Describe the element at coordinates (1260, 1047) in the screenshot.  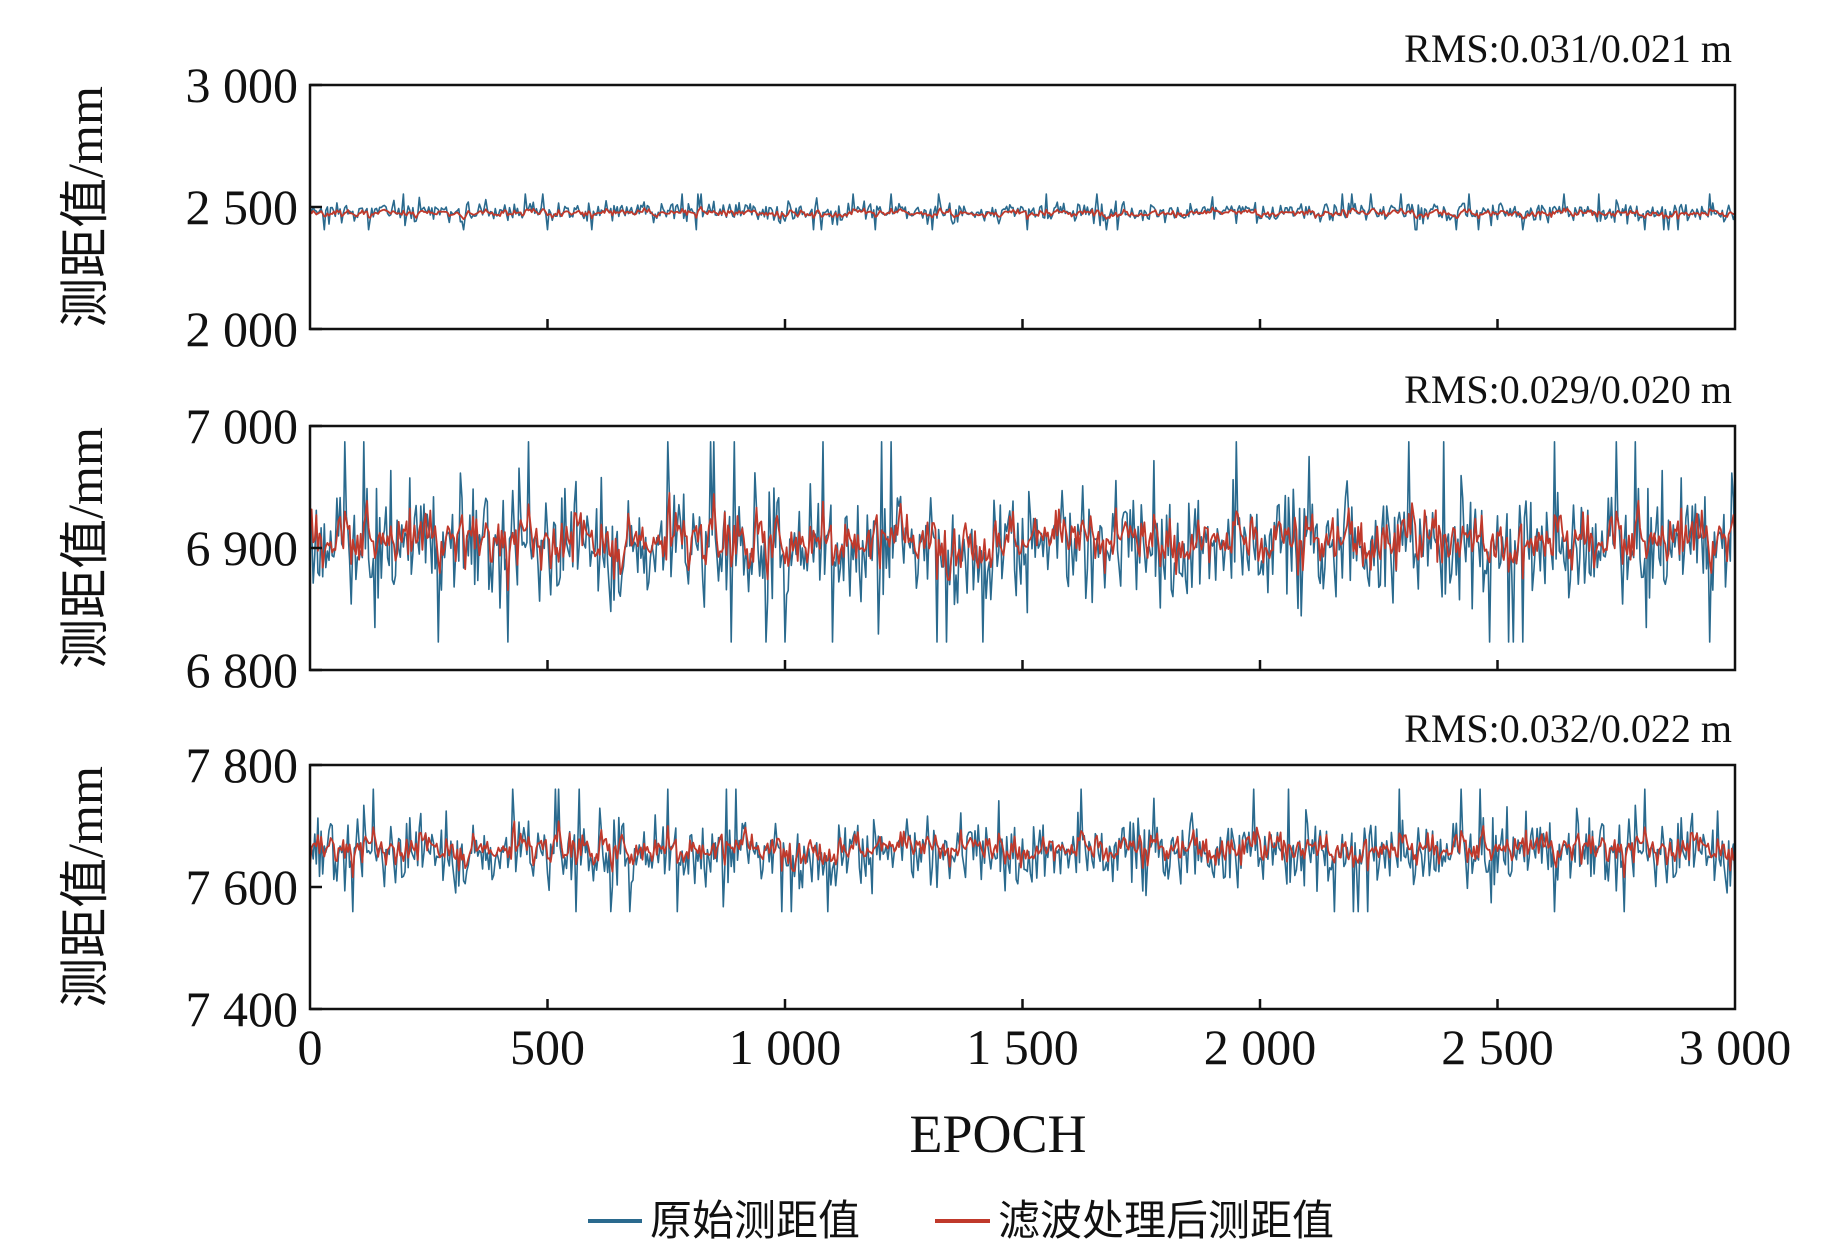
I see `x-tick-label: 2 000` at that location.